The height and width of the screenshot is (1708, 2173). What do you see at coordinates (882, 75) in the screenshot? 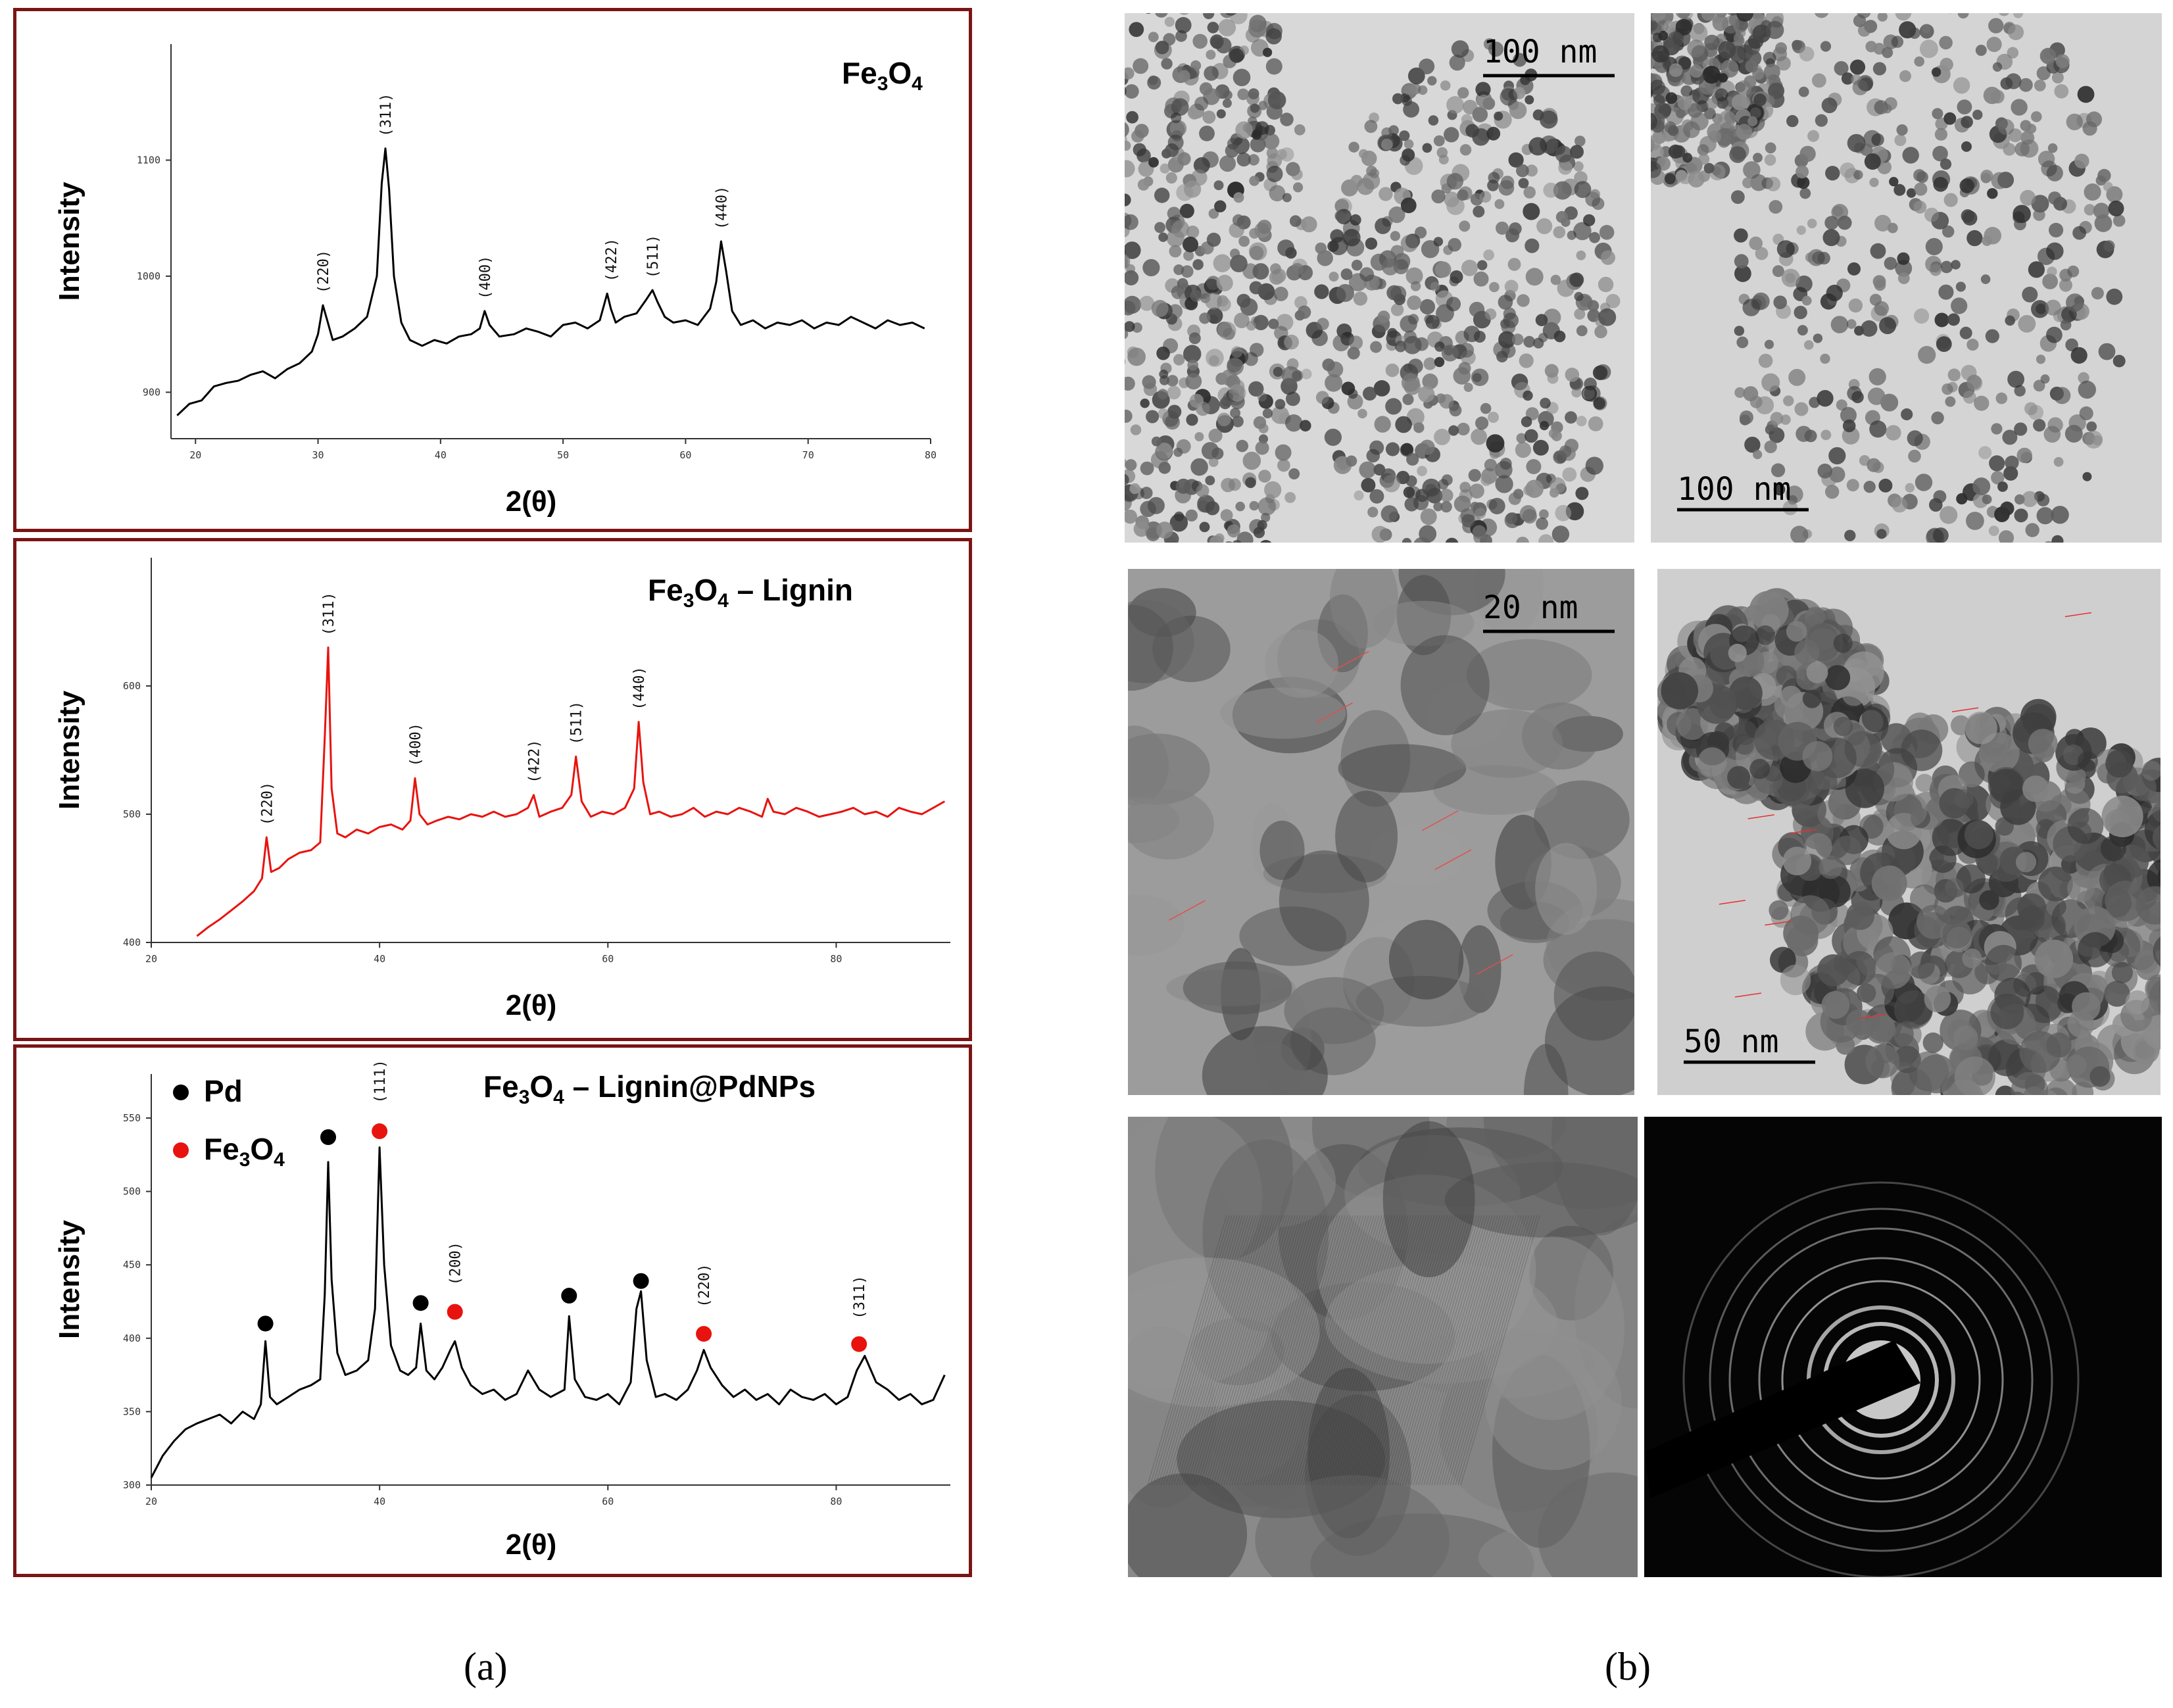
I see `chart-title: Fe3O4` at bounding box center [882, 75].